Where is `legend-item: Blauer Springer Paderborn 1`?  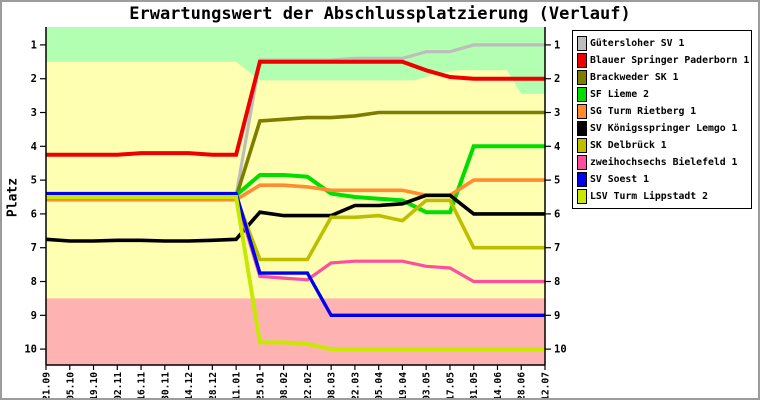
legend-item: Blauer Springer Paderborn 1 is located at coordinates (664, 60).